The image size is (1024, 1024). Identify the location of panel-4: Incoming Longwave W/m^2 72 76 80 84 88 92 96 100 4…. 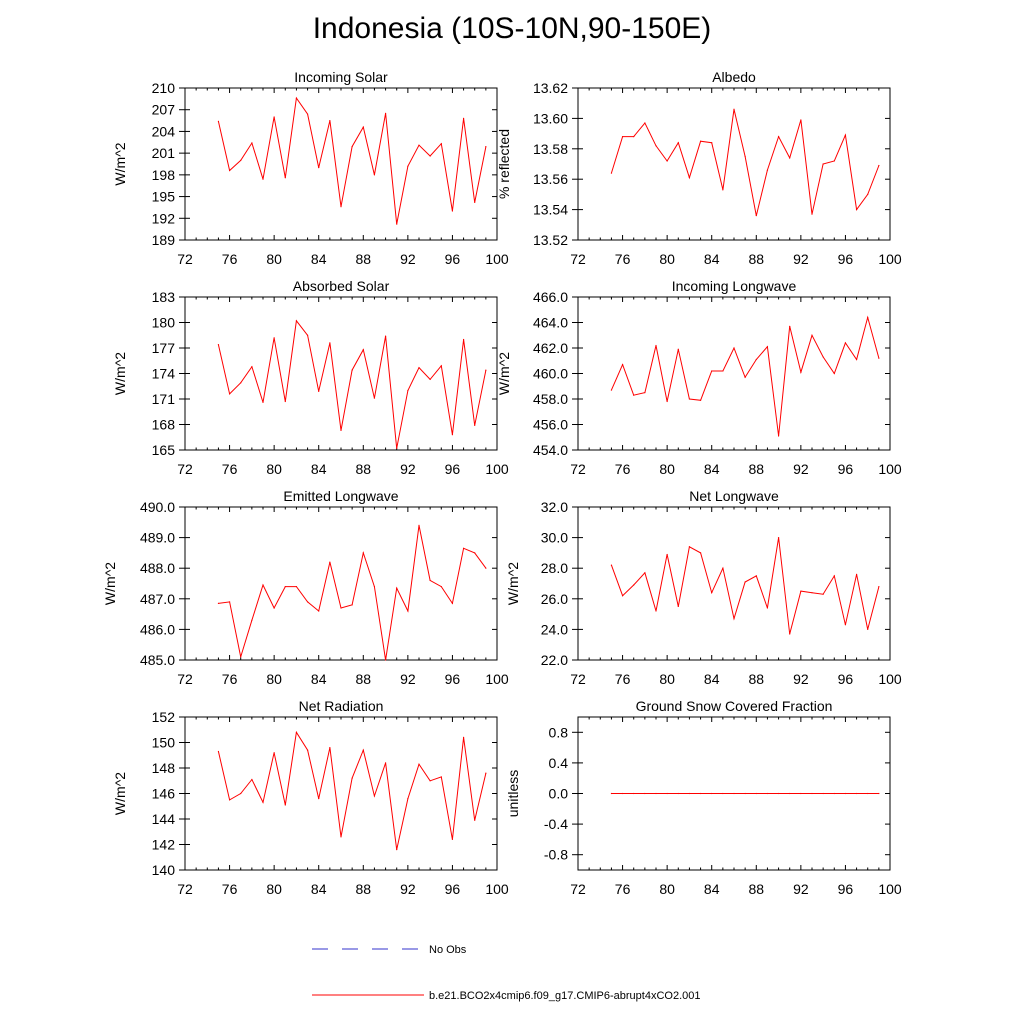
(699, 377).